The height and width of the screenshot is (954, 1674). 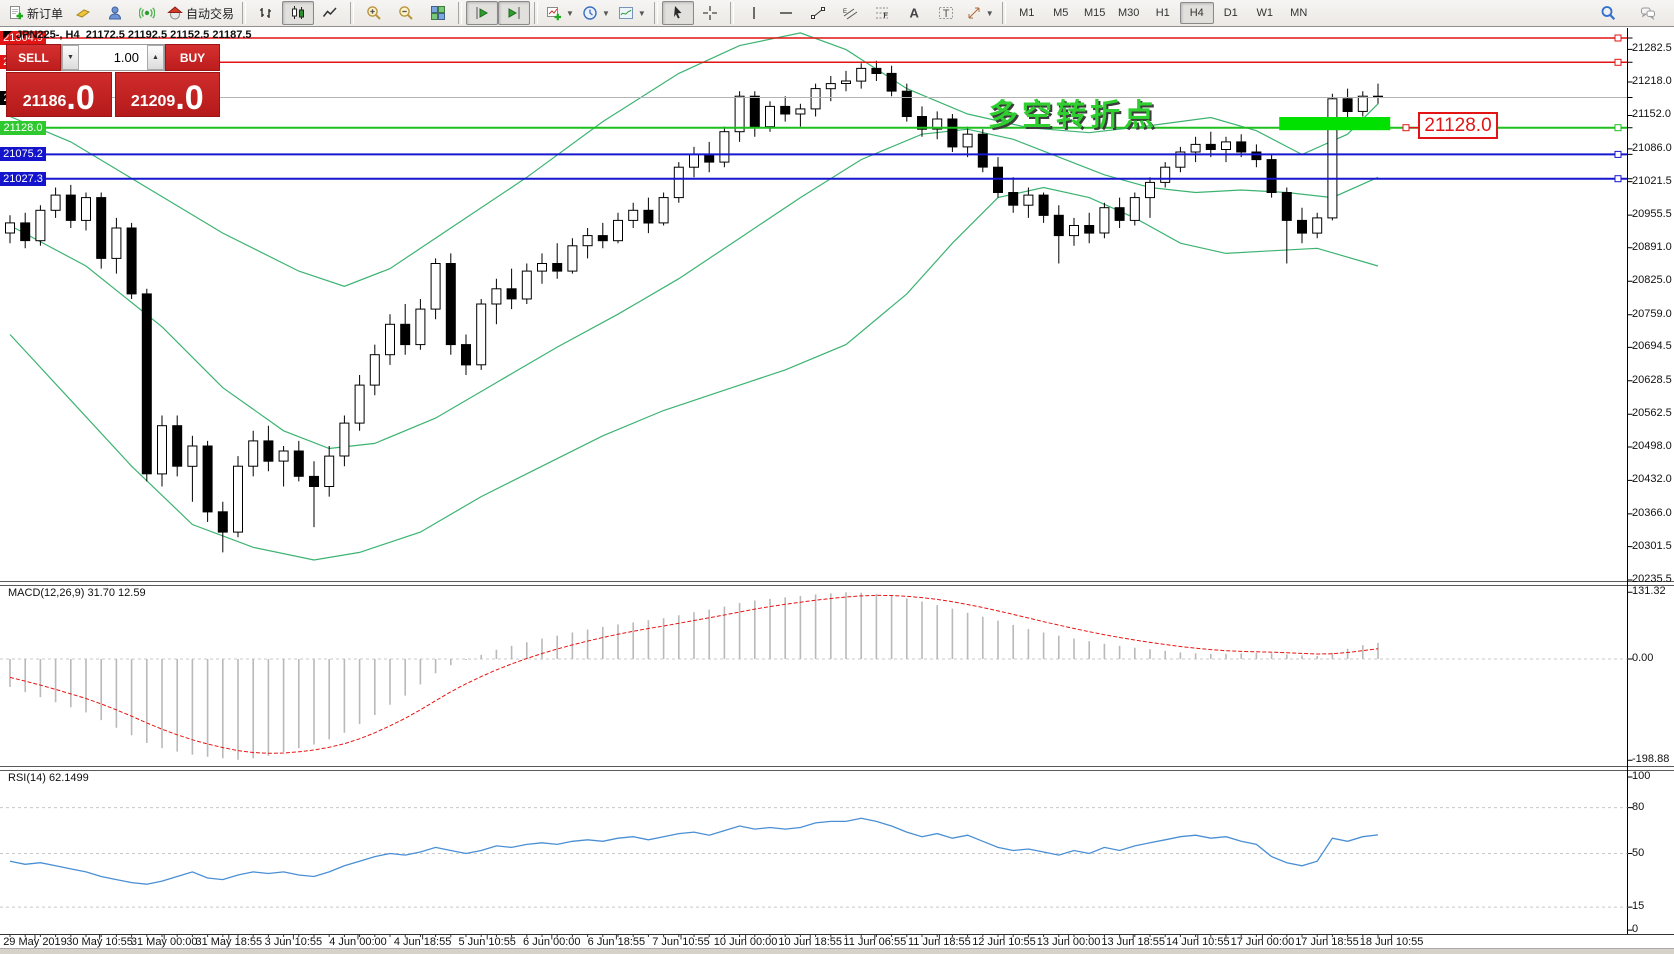 What do you see at coordinates (1264, 13) in the screenshot?
I see `timeframe-w1-button: W1` at bounding box center [1264, 13].